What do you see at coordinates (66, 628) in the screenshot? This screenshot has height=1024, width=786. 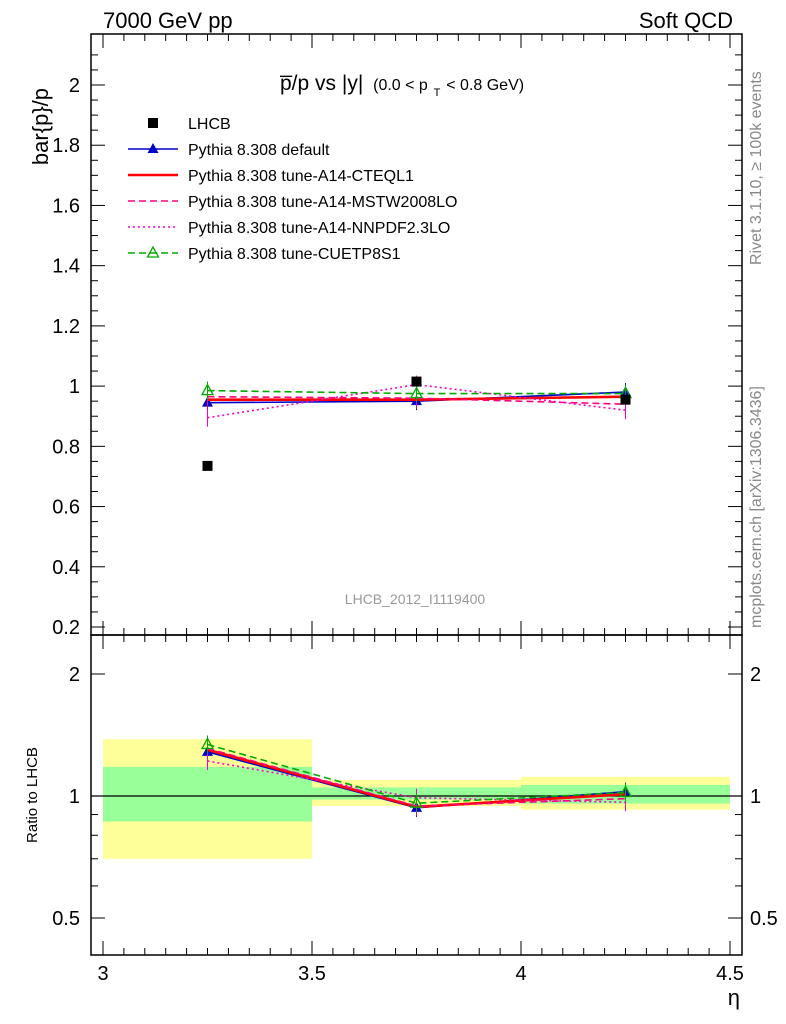 I see `main-y-tick-label: 0.2` at bounding box center [66, 628].